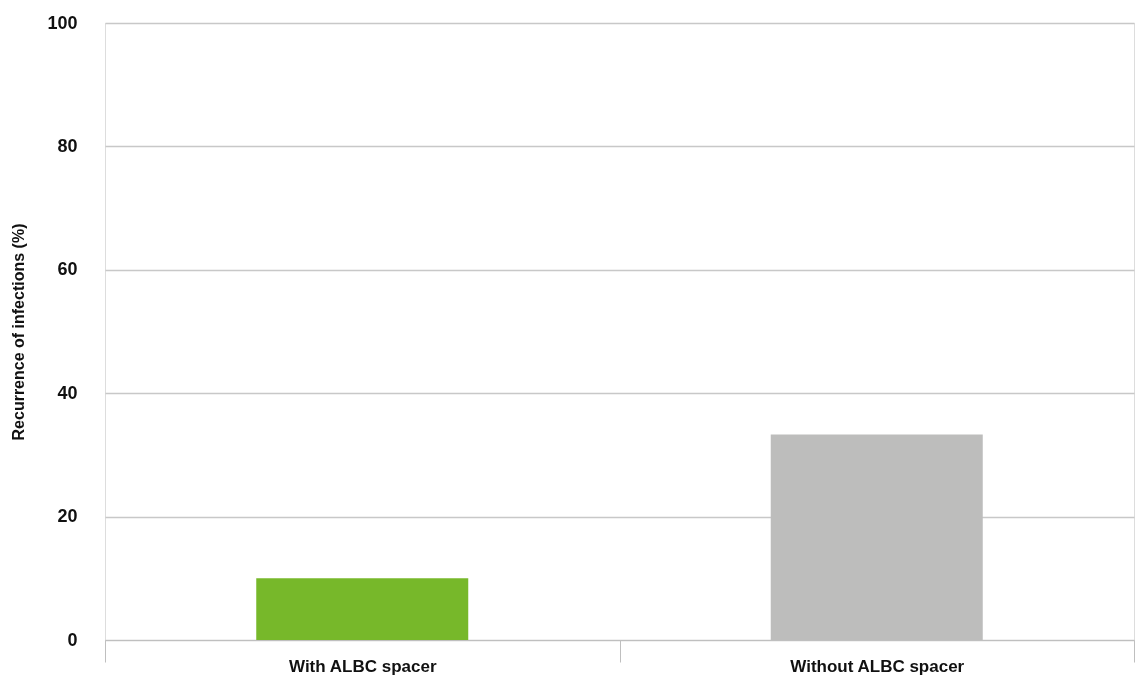  Describe the element at coordinates (19, 332) in the screenshot. I see `y-axis-title: Recurrence of infections (%)` at that location.